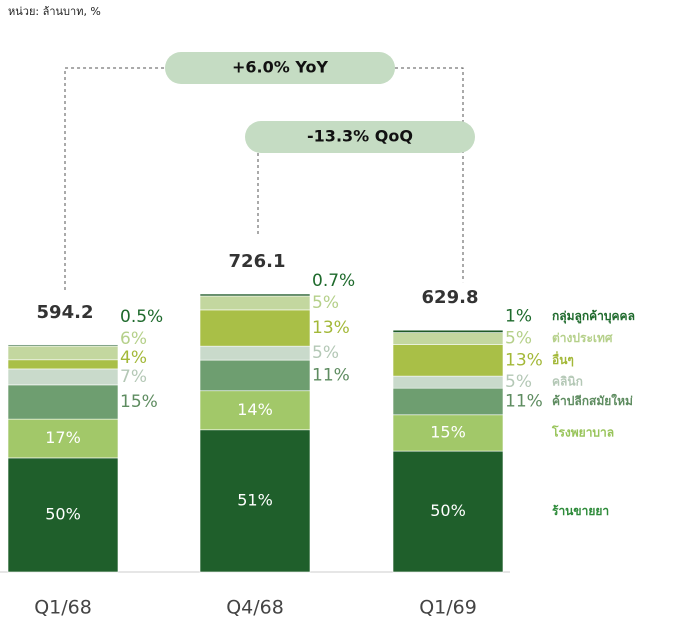 The height and width of the screenshot is (624, 677). I want to click on x-tick-label: Q4/68, so click(255, 608).